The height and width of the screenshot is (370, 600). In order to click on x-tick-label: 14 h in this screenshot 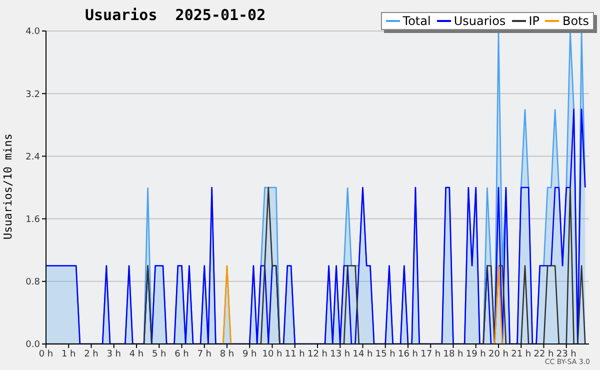, I will do `click(362, 354)`.